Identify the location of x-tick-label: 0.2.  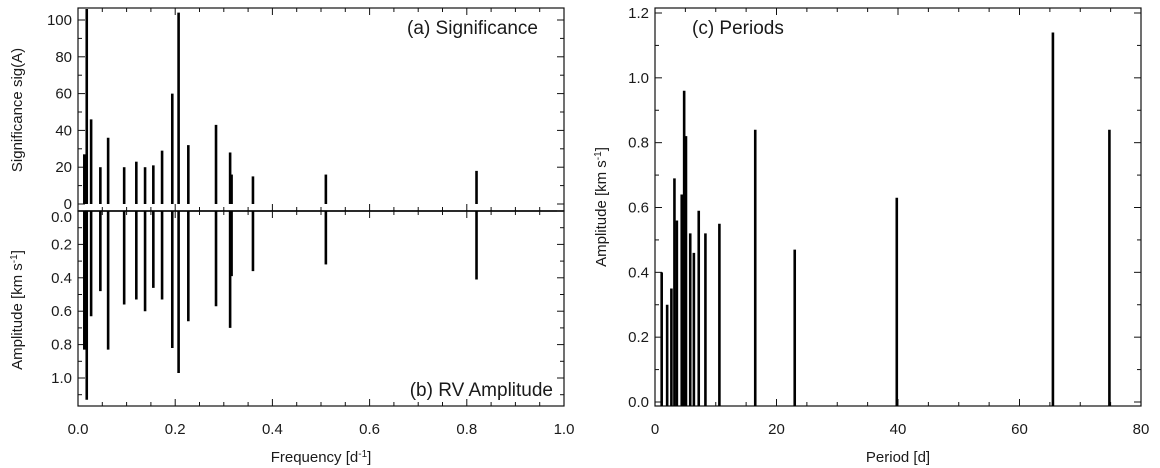
(175, 429).